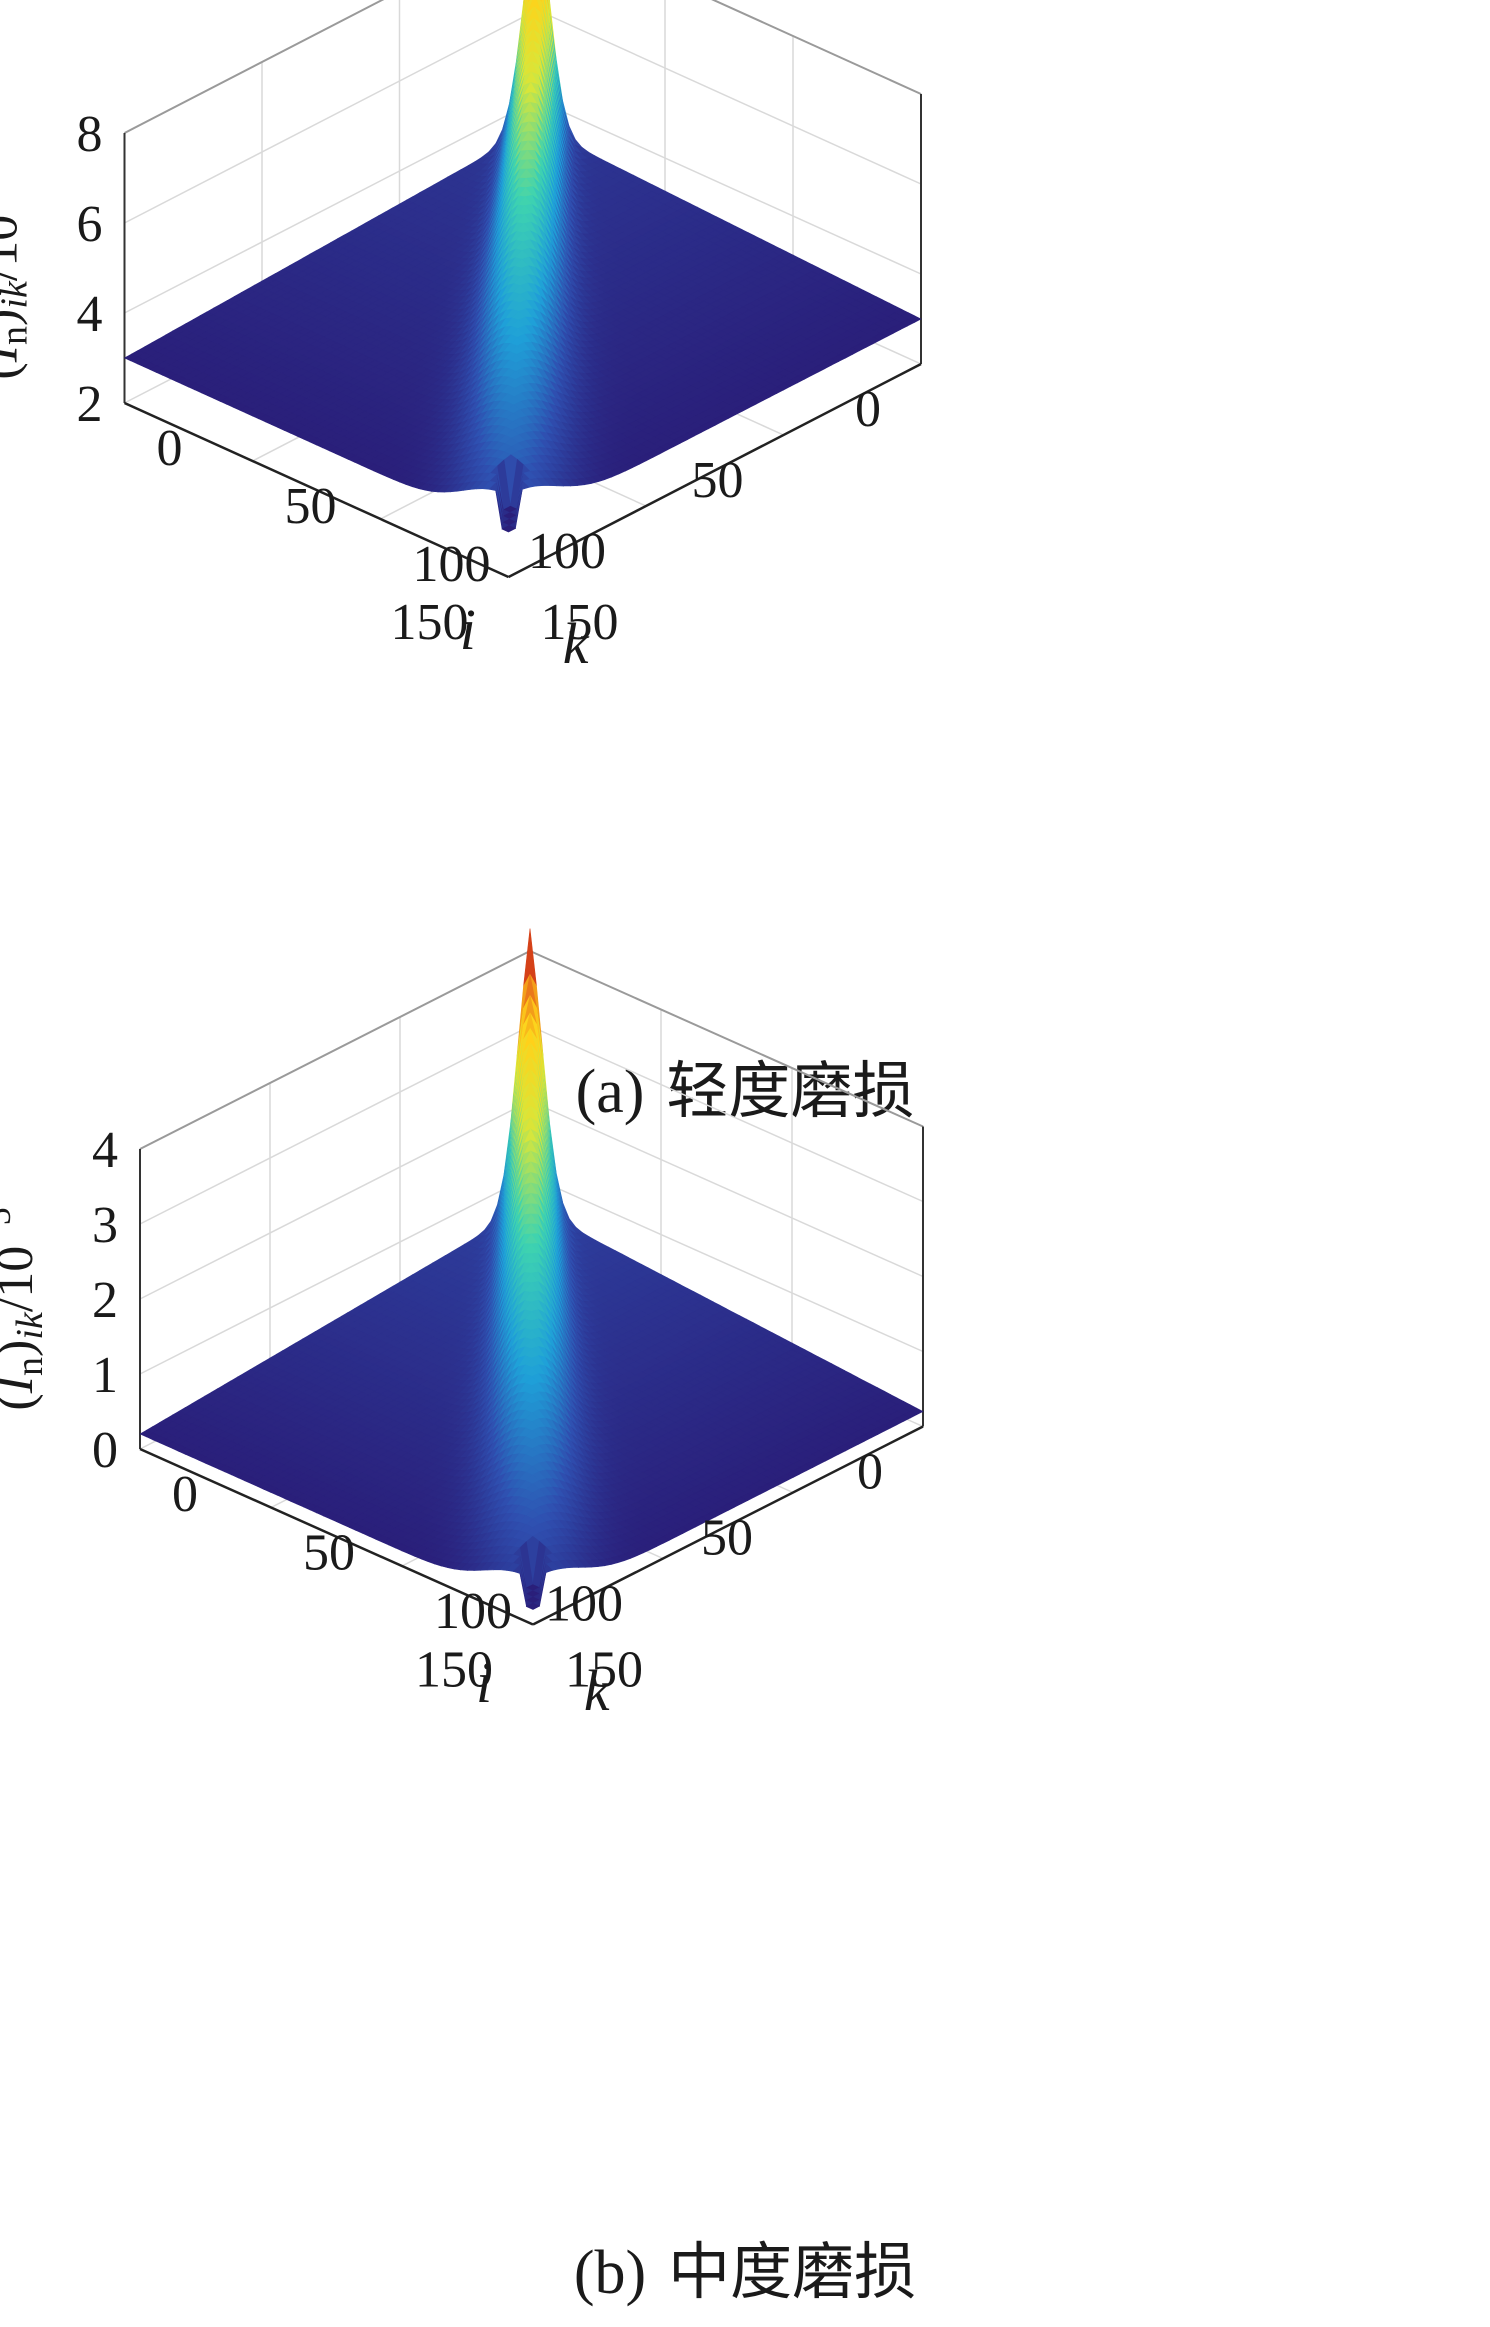 The height and width of the screenshot is (2327, 1490). What do you see at coordinates (430, 622) in the screenshot?
I see `i-tick-label: 150` at bounding box center [430, 622].